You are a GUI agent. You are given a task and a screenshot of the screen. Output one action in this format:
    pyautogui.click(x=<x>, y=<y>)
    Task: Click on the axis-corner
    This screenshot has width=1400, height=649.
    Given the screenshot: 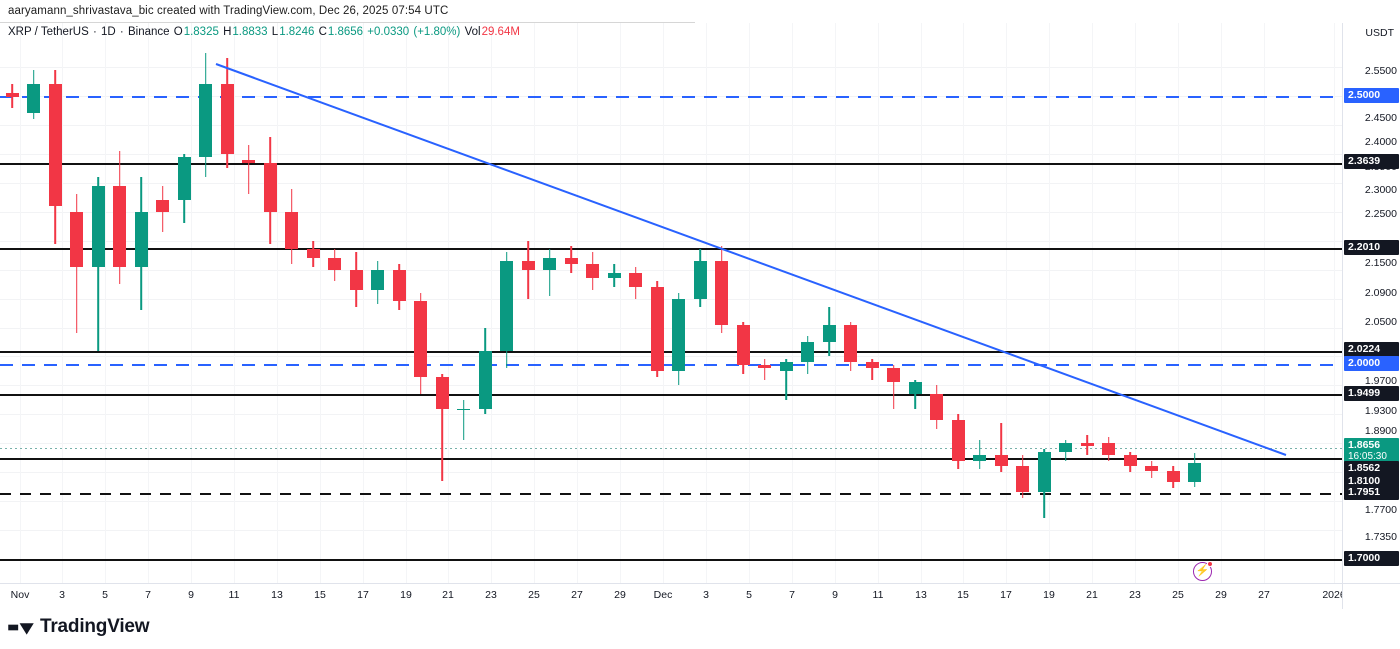 What is the action you would take?
    pyautogui.click(x=1371, y=596)
    